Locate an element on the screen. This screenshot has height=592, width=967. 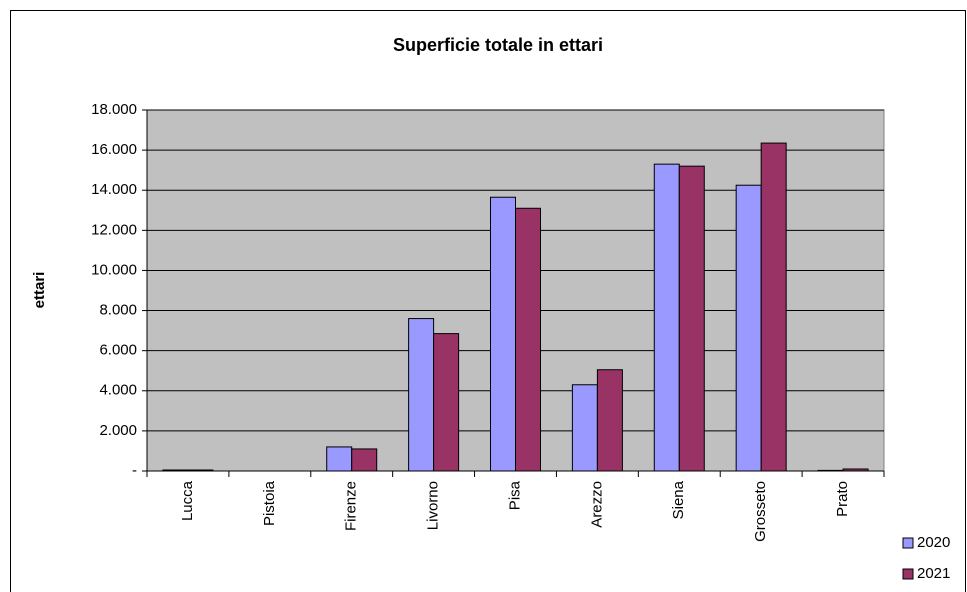
x-tick-label: Firenze is located at coordinates (351, 506).